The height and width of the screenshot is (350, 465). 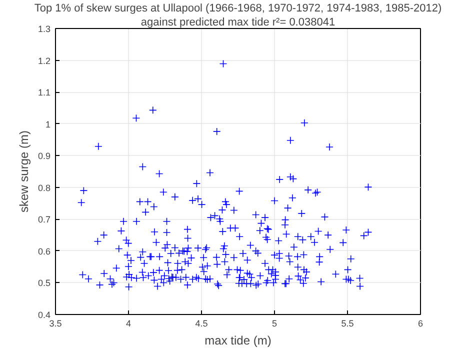 I want to click on y-tick-label: 1.1, so click(x=44, y=93).